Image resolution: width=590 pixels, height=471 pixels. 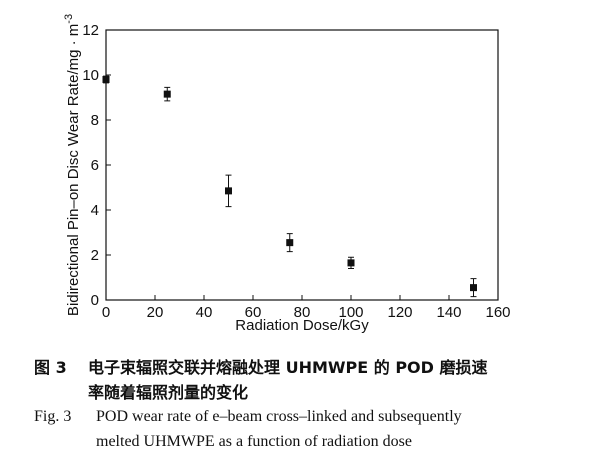 I want to click on x-tick-label: 20, so click(x=155, y=312).